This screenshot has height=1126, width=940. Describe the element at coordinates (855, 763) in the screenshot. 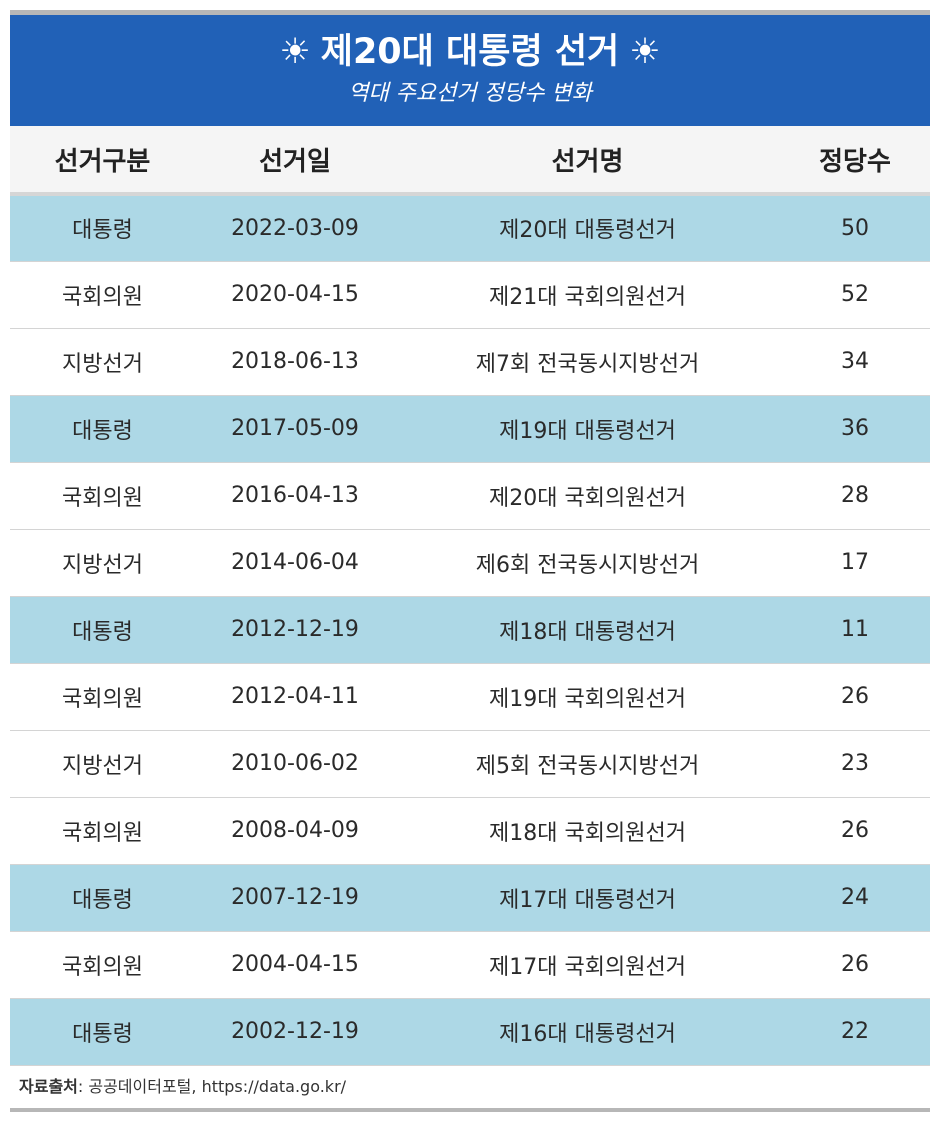

I see `cell-party-count: 23` at that location.